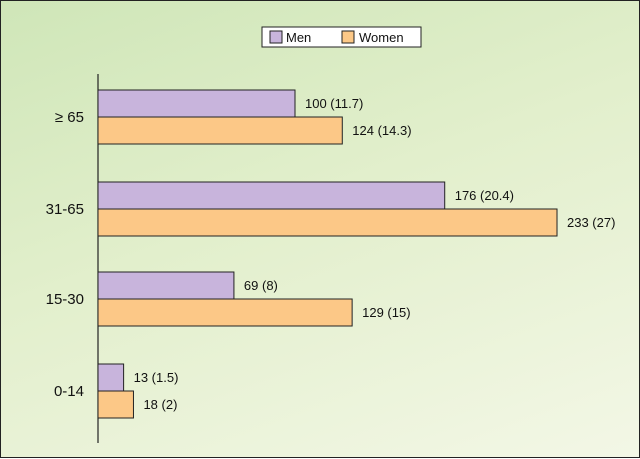  I want to click on data-label-women-1: 233 (27), so click(591, 222).